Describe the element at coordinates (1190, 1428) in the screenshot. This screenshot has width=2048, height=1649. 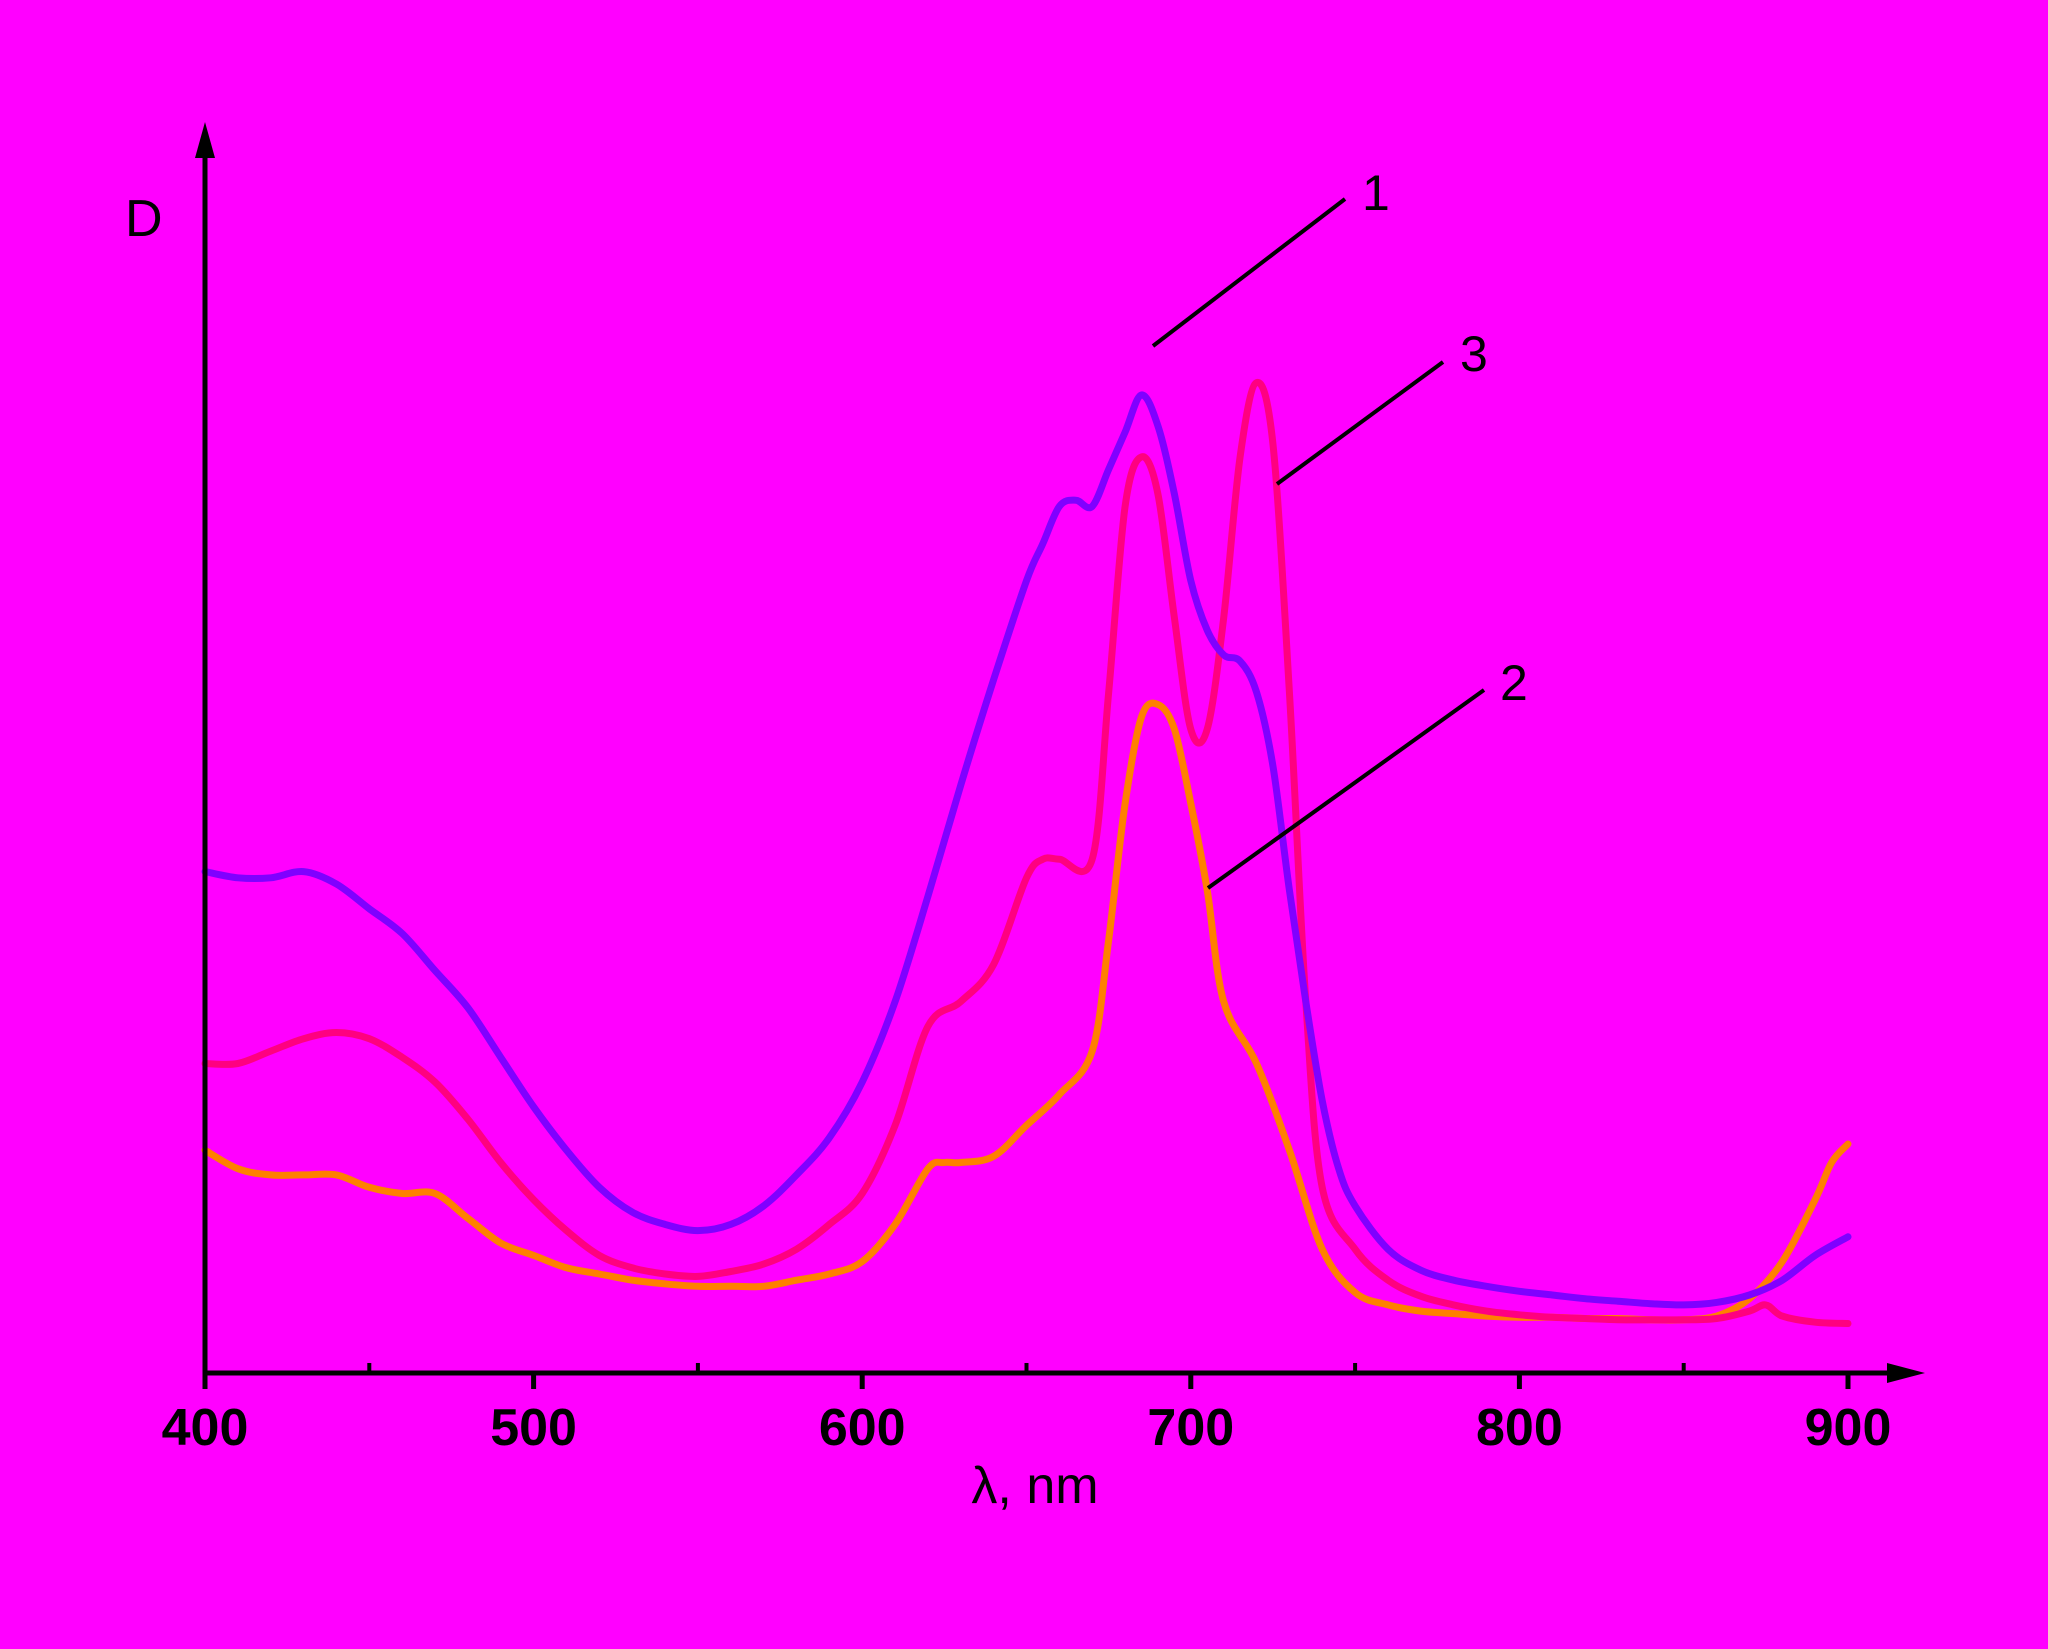
I see `x-tick-label-700: 700` at that location.